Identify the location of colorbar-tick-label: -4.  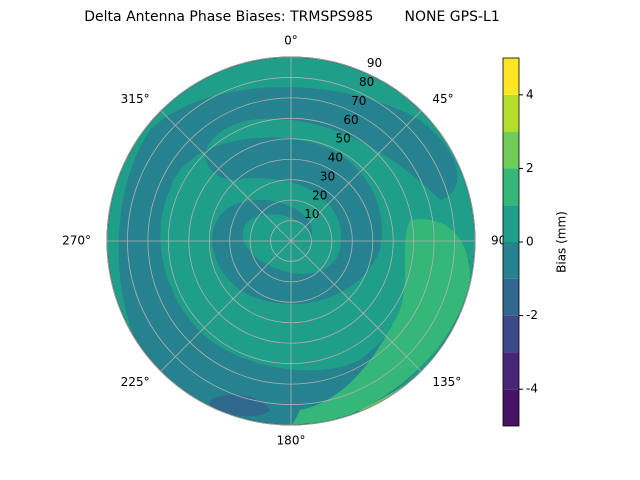
(532, 389).